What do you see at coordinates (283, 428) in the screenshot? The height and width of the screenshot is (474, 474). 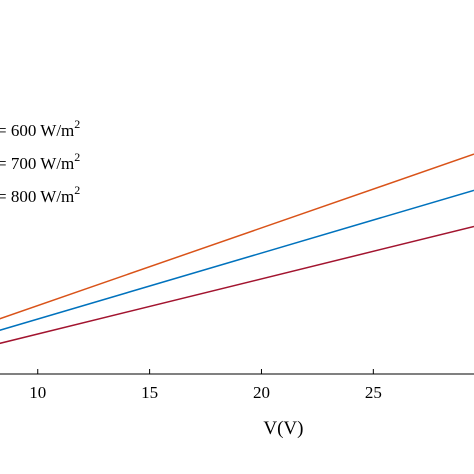 I see `x-axis-label: V(V)` at bounding box center [283, 428].